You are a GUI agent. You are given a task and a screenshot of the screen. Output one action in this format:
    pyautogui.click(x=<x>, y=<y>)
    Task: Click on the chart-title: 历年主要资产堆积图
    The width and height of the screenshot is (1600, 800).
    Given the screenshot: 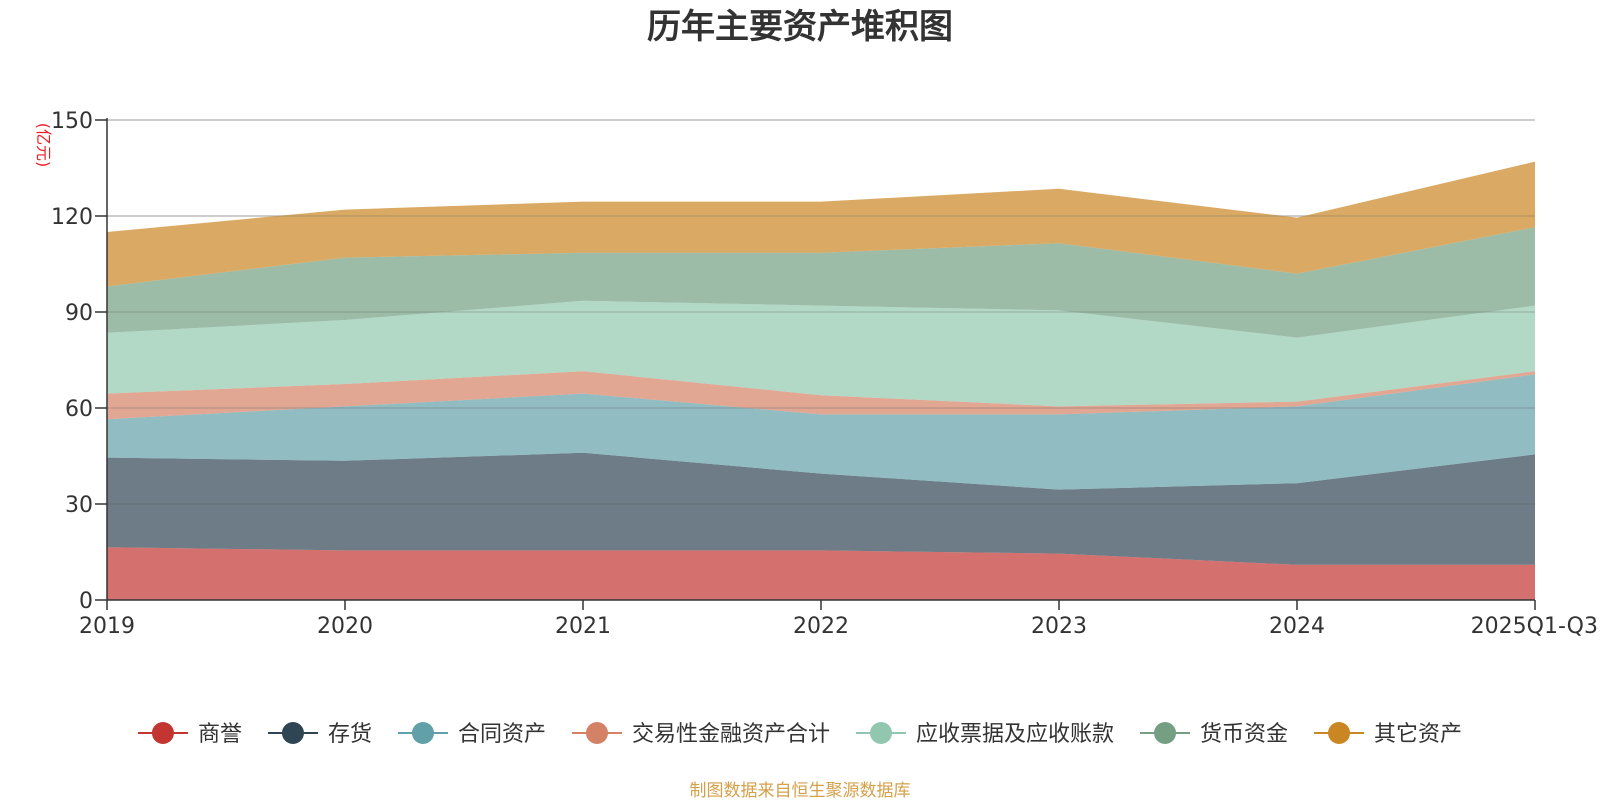 What is the action you would take?
    pyautogui.click(x=800, y=27)
    